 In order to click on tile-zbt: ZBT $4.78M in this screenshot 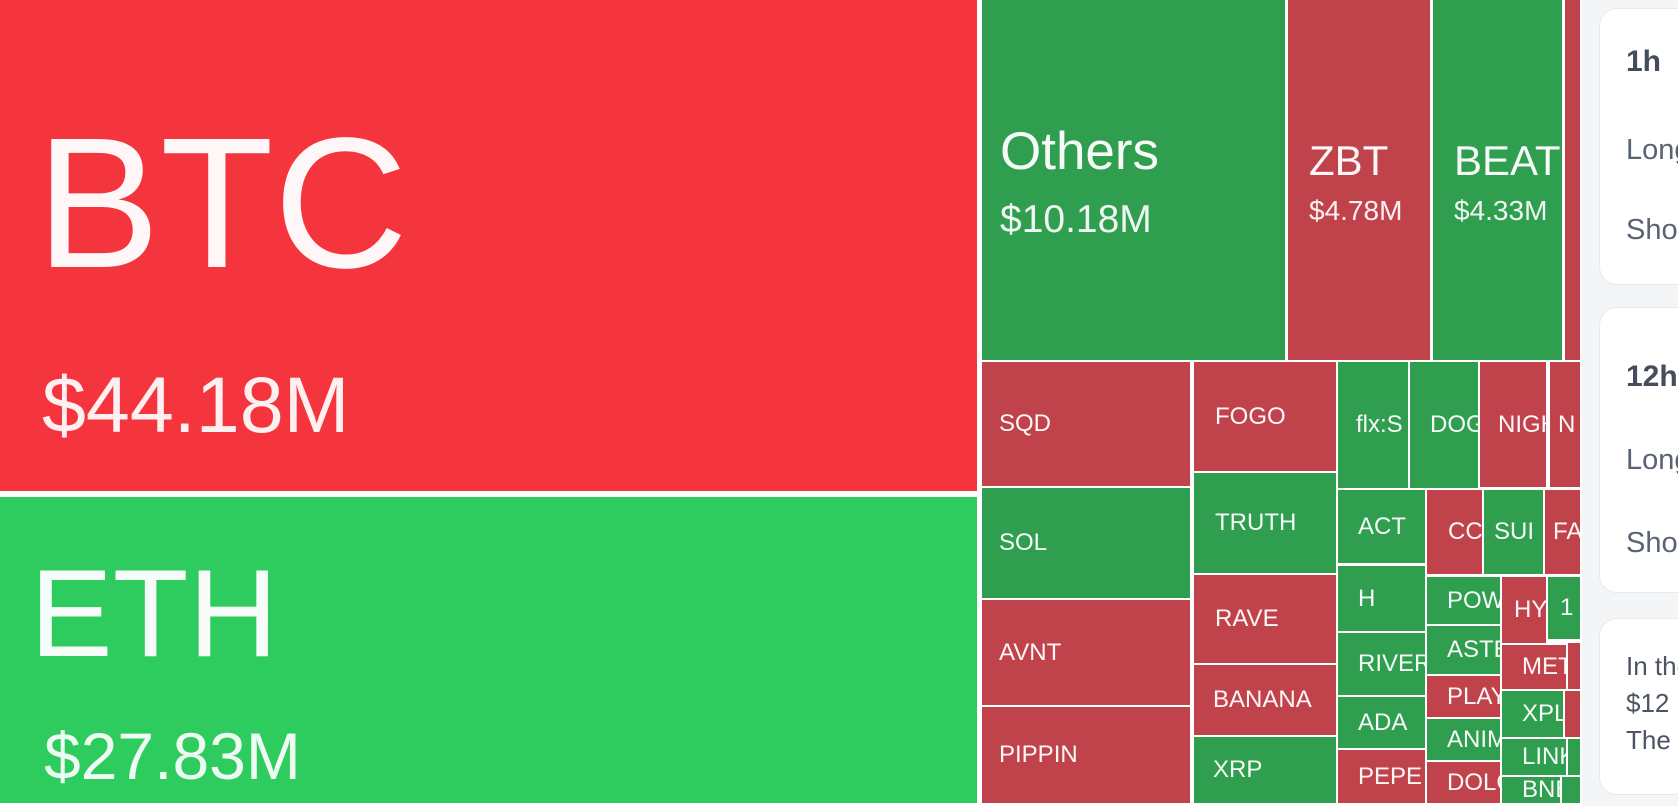, I will do `click(1359, 180)`.